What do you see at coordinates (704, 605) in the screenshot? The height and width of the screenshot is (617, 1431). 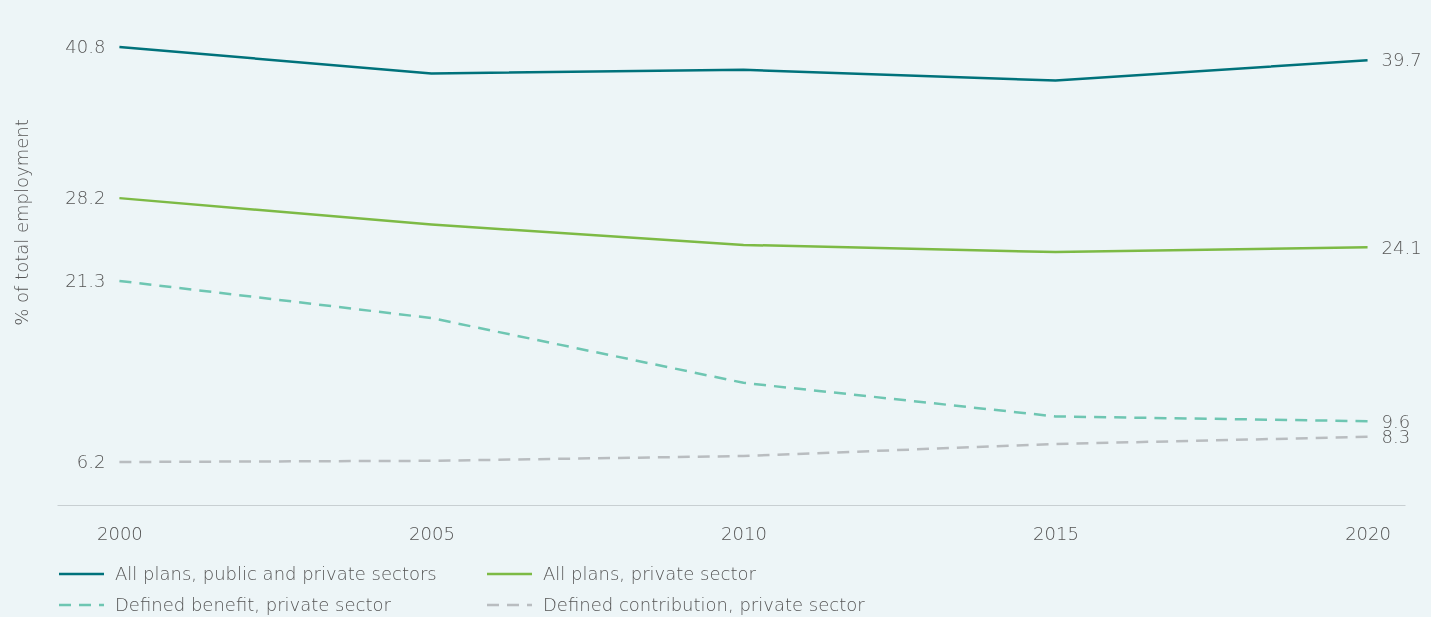 I see `legend-label: Defined contribution, private sector` at bounding box center [704, 605].